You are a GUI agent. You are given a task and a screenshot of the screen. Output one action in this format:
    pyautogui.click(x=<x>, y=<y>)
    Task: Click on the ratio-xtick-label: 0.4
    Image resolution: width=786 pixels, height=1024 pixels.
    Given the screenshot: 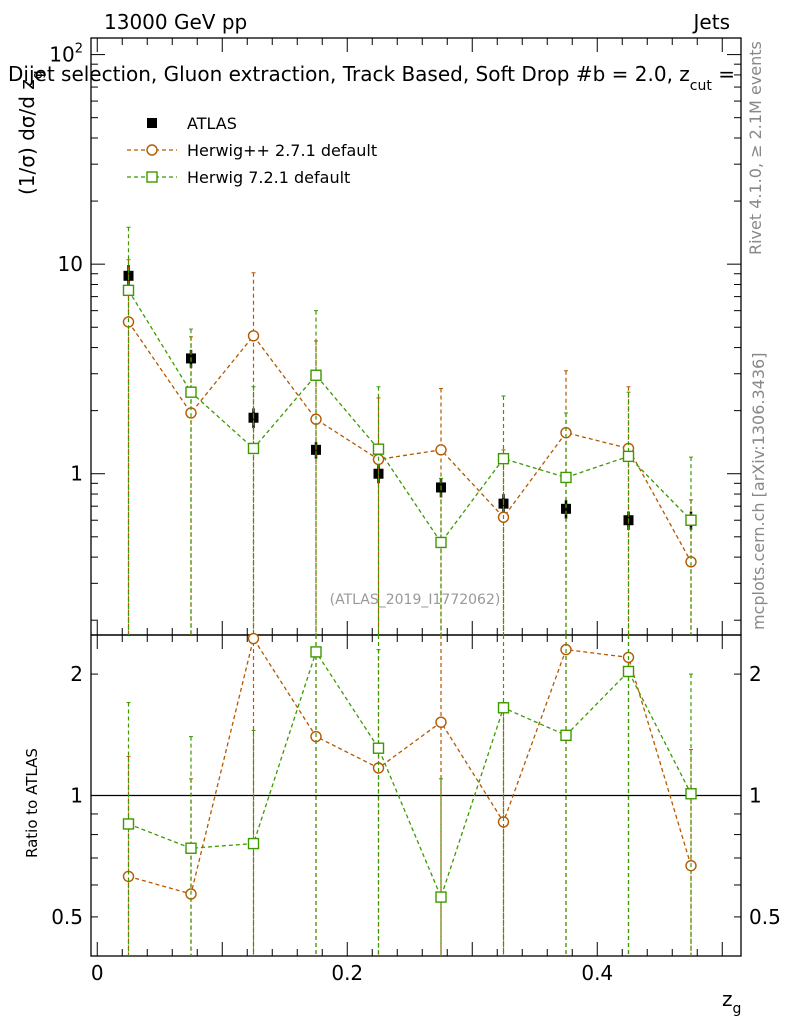 What is the action you would take?
    pyautogui.click(x=597, y=973)
    